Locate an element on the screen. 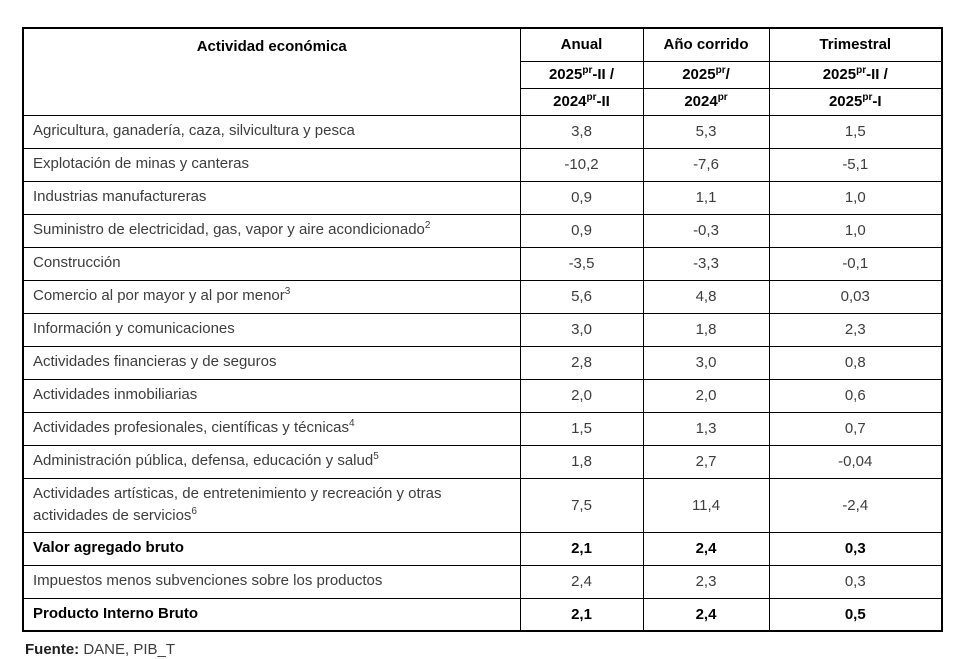  col-header-year-to-date: Año corrido is located at coordinates (706, 44).